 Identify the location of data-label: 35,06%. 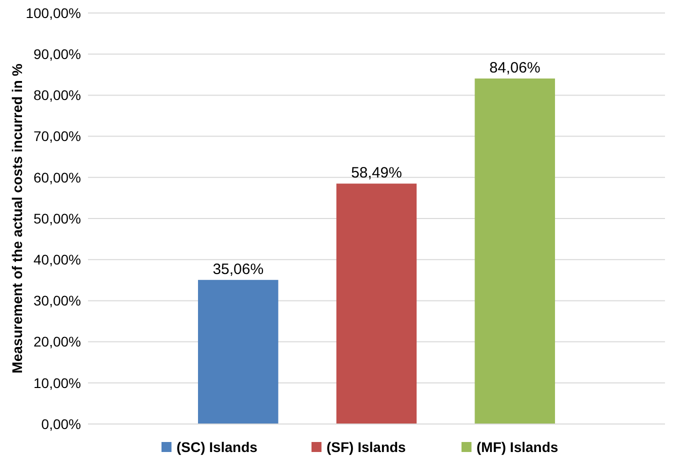
(238, 269).